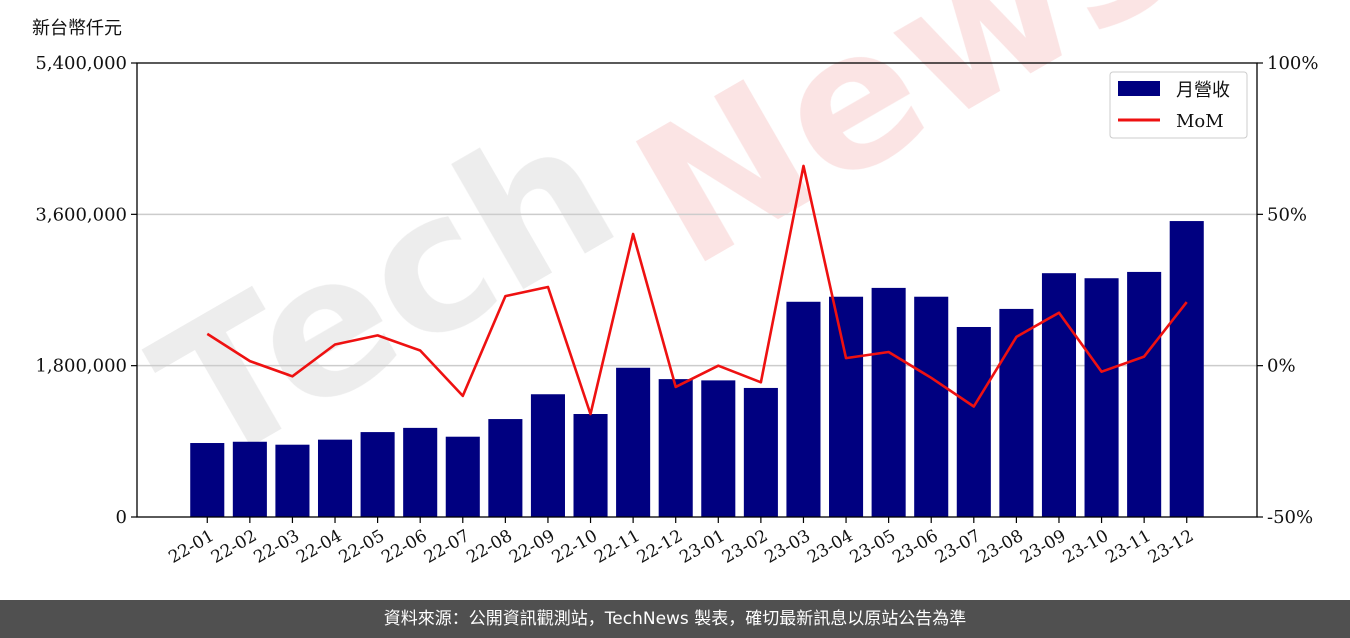  What do you see at coordinates (1292, 63) in the screenshot?
I see `right-tick-label: 100%` at bounding box center [1292, 63].